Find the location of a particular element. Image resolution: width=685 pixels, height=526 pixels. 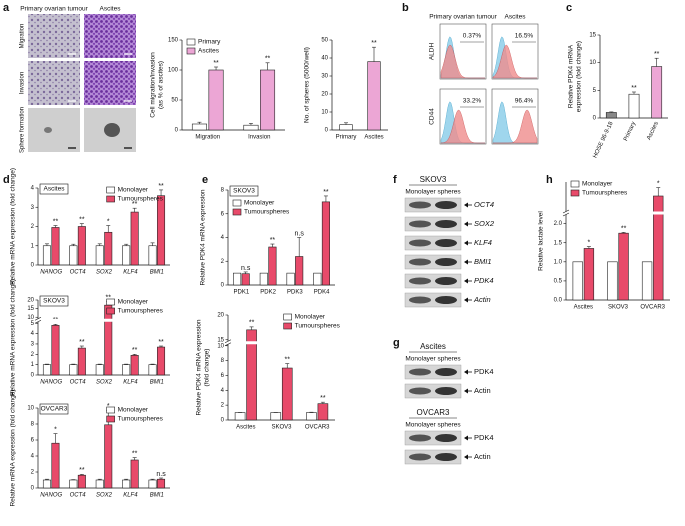

row-label: Sphere formation is located at coordinates (23, 130).